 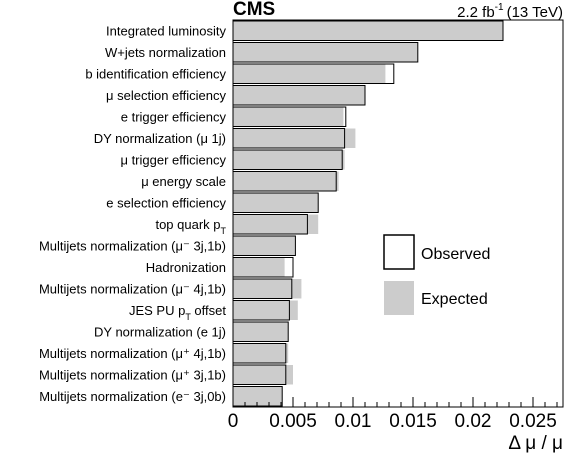 What do you see at coordinates (254, 10) in the screenshot?
I see `experiment-label: CMS` at bounding box center [254, 10].